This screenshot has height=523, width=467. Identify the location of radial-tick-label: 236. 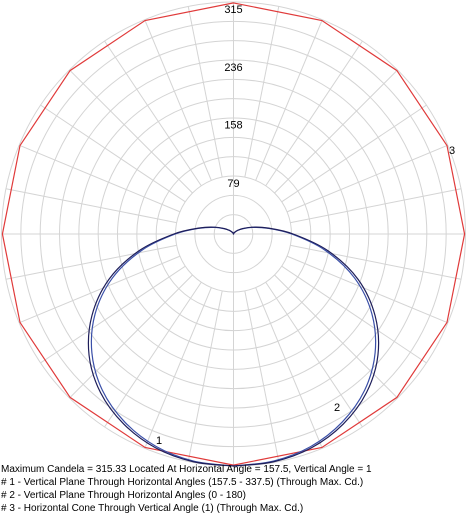
(233, 68).